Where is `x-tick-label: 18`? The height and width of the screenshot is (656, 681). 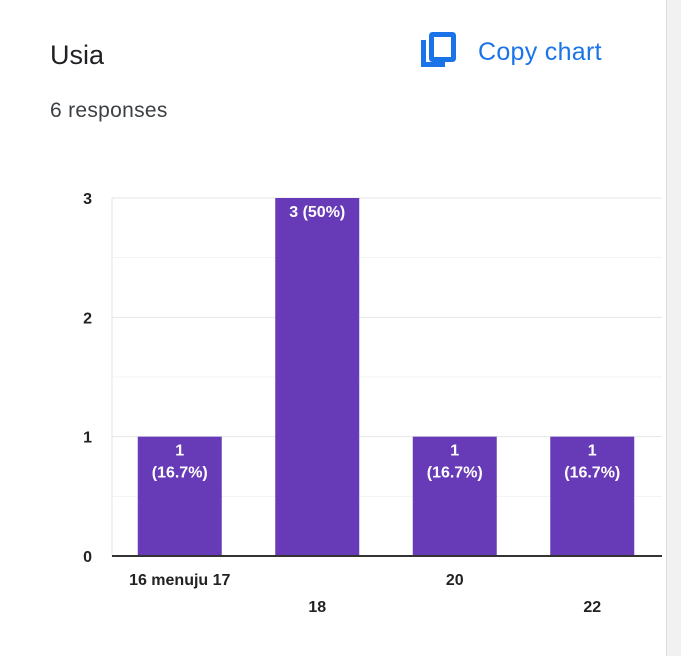
x-tick-label: 18 is located at coordinates (317, 607).